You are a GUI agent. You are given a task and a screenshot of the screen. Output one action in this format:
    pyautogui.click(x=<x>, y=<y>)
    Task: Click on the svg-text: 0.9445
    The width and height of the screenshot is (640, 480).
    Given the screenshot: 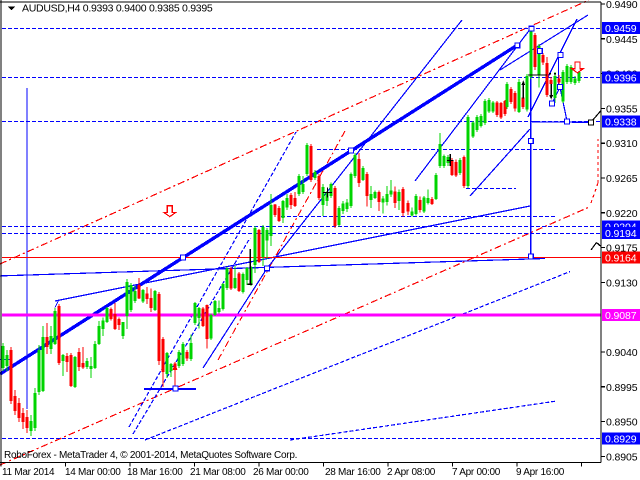 What is the action you would take?
    pyautogui.click(x=622, y=40)
    